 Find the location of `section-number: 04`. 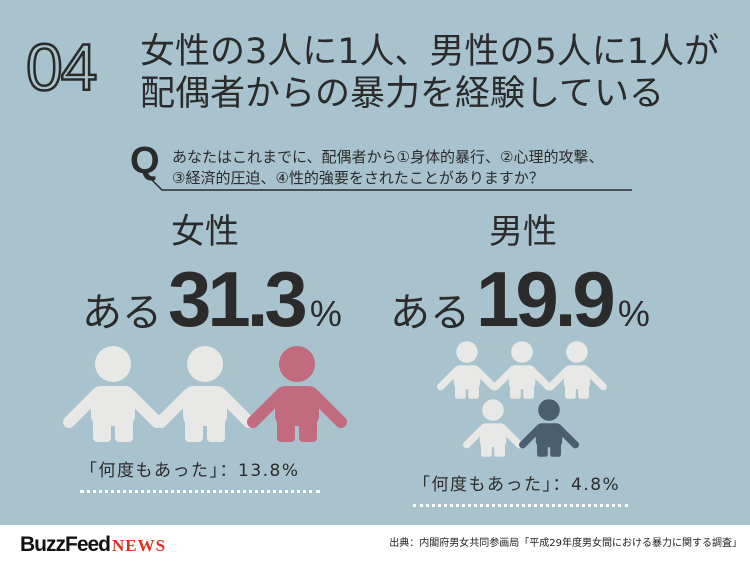

section-number: 04 is located at coordinates (62, 67).